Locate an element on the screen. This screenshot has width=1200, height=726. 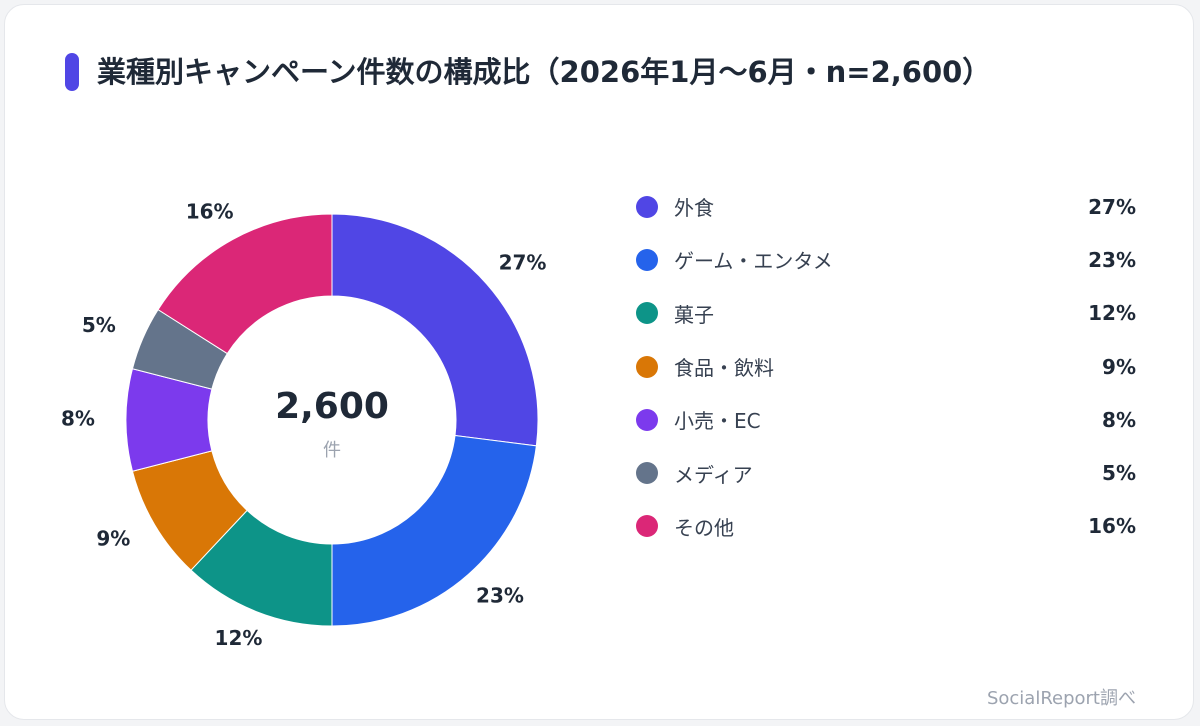
legend-item: その他 16% is located at coordinates (886, 526).